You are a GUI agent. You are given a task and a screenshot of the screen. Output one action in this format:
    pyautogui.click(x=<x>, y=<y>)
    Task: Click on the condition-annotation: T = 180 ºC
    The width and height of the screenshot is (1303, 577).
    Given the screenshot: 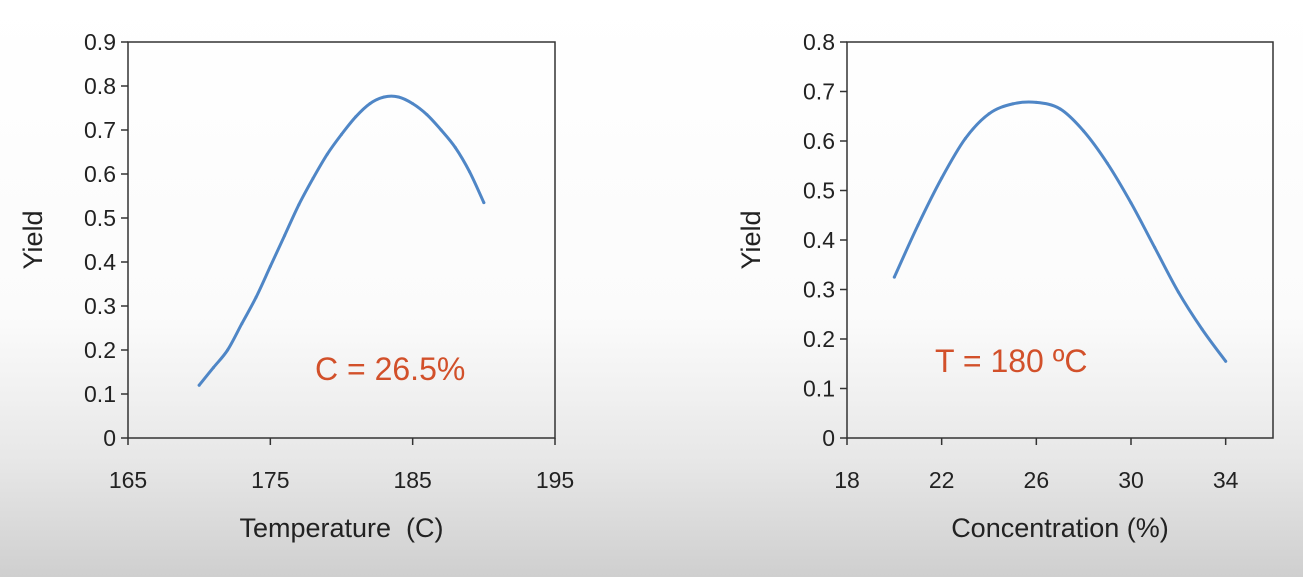 What is the action you would take?
    pyautogui.click(x=1011, y=361)
    